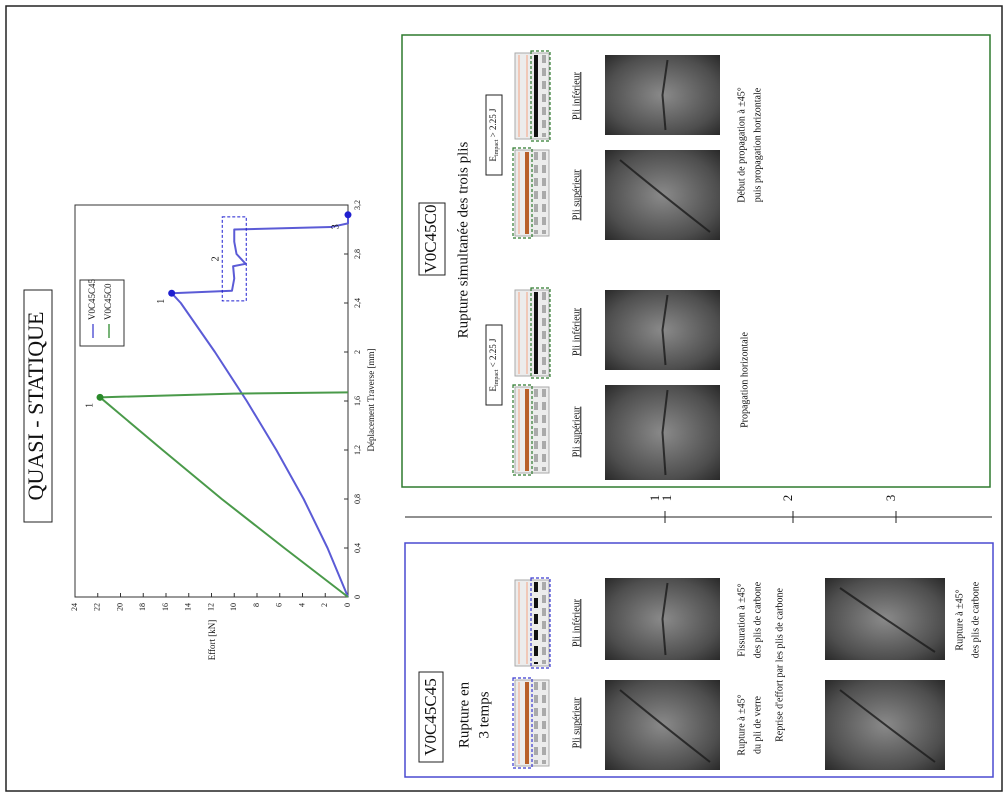  I want to click on panel-title: V0C45C0, so click(430, 239).